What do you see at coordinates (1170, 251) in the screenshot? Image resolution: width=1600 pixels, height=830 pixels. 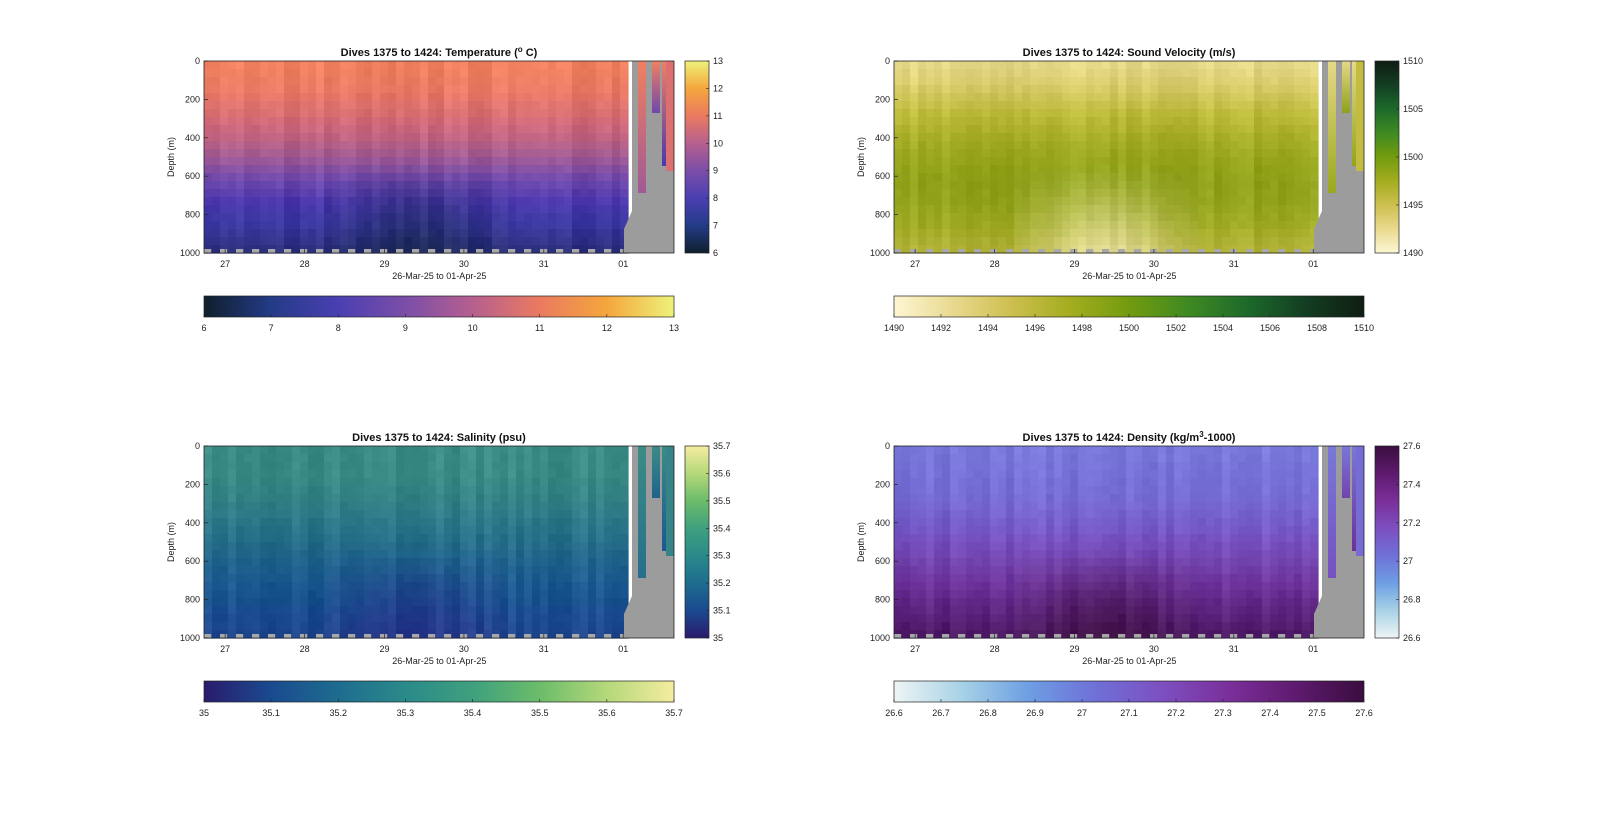 I see `no-data-cell` at bounding box center [1170, 251].